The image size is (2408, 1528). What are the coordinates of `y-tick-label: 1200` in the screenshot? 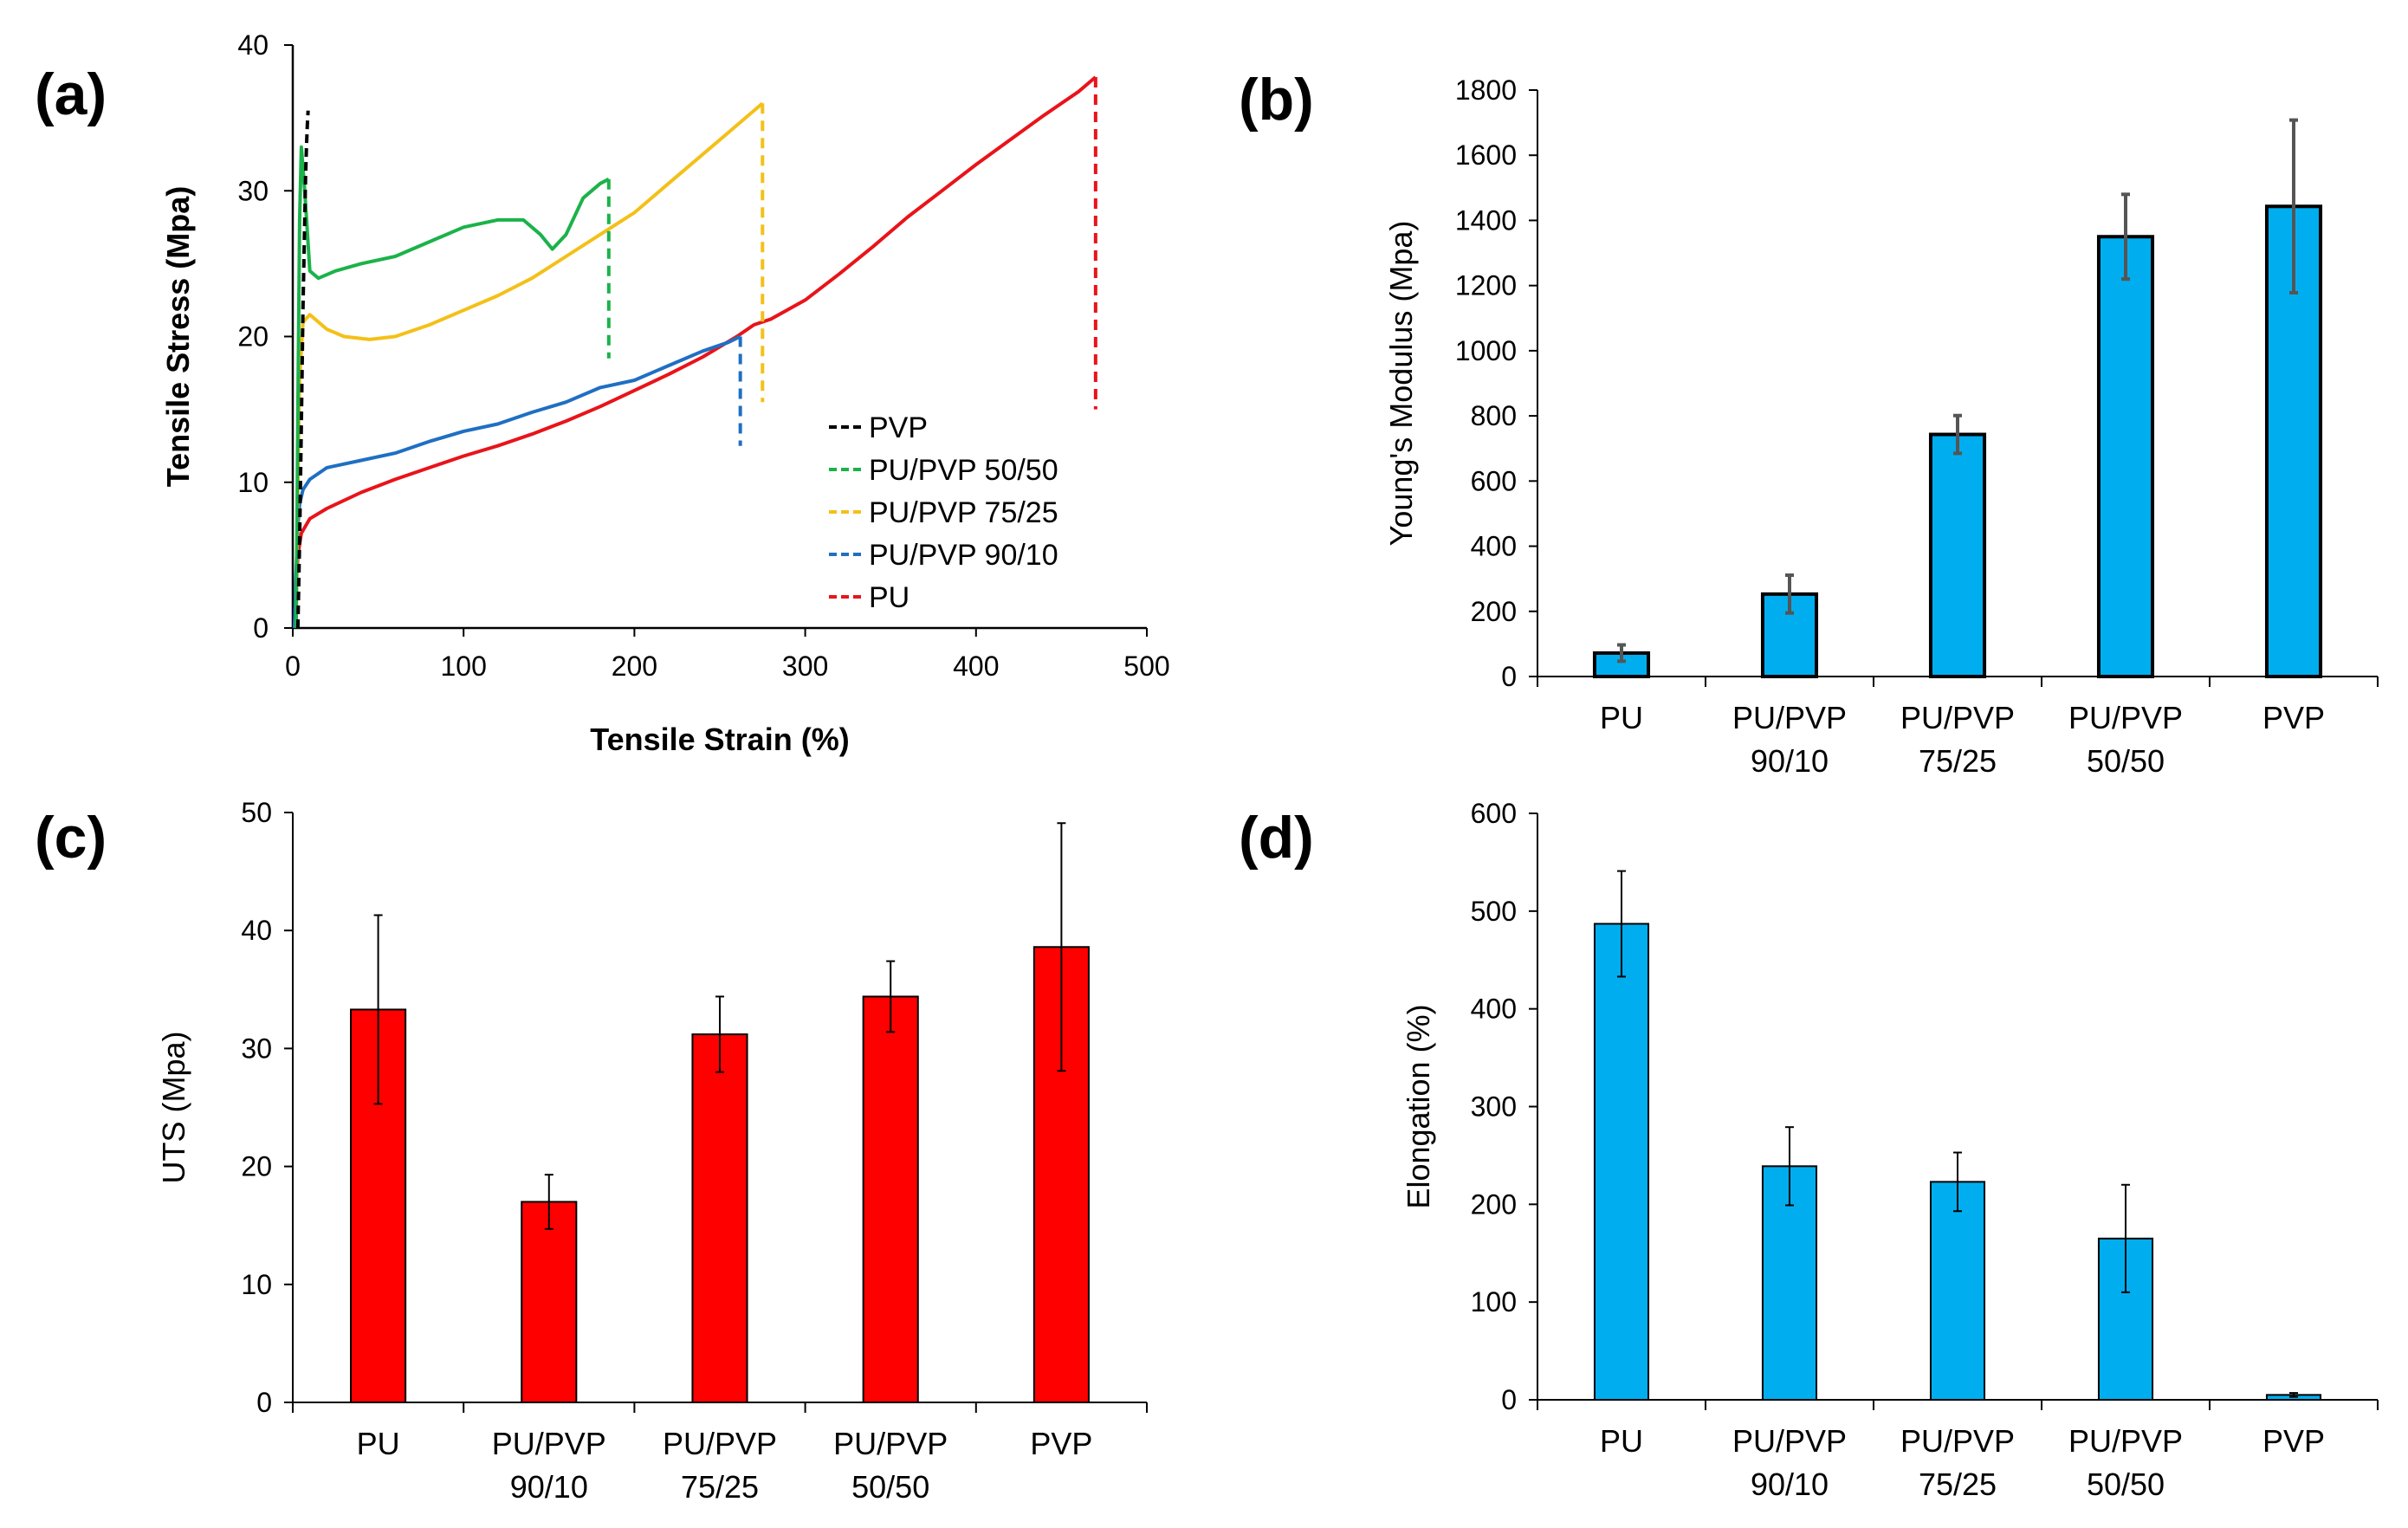 It's located at (1486, 285).